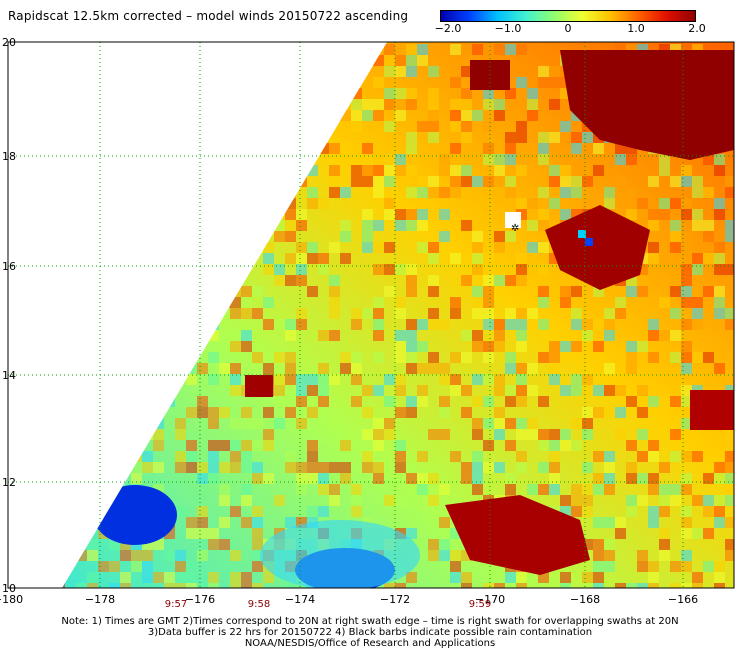 Image resolution: width=740 pixels, height=650 pixels. Describe the element at coordinates (568, 16) in the screenshot. I see `colorbar` at that location.